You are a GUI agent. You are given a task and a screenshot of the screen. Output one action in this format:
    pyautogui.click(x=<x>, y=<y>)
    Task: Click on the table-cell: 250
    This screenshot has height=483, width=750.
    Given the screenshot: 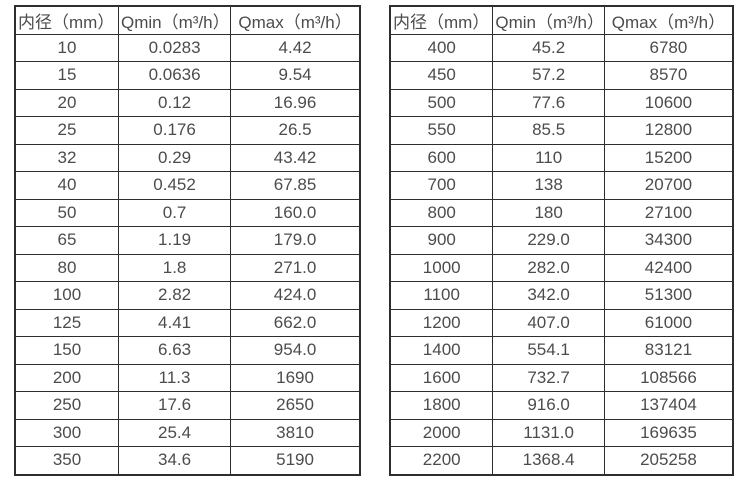 What is the action you would take?
    pyautogui.click(x=66, y=405)
    